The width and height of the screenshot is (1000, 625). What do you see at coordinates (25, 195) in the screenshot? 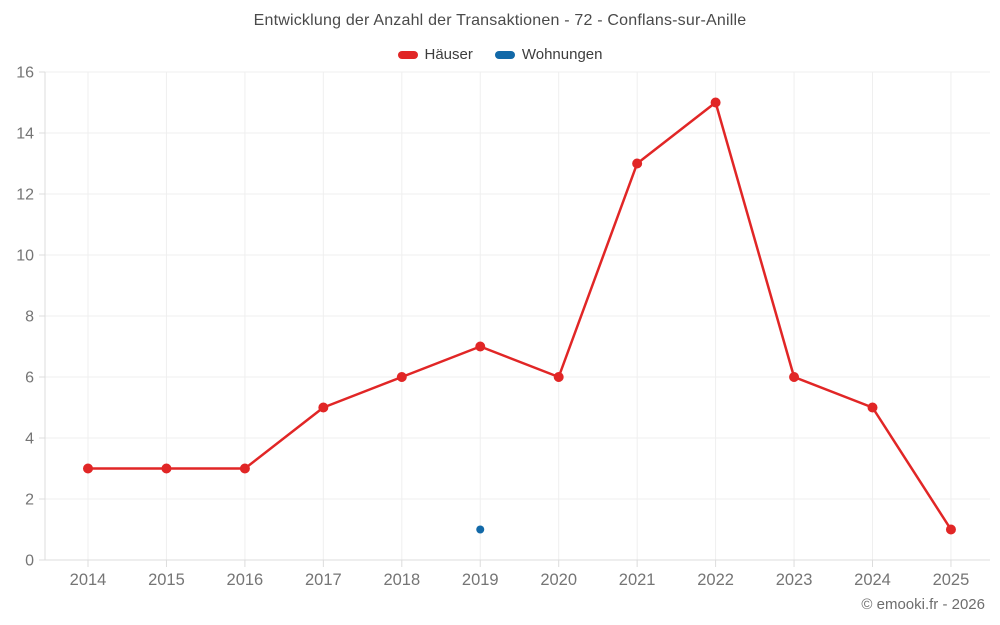
I see `y-axis-tick-label: 12` at bounding box center [25, 195].